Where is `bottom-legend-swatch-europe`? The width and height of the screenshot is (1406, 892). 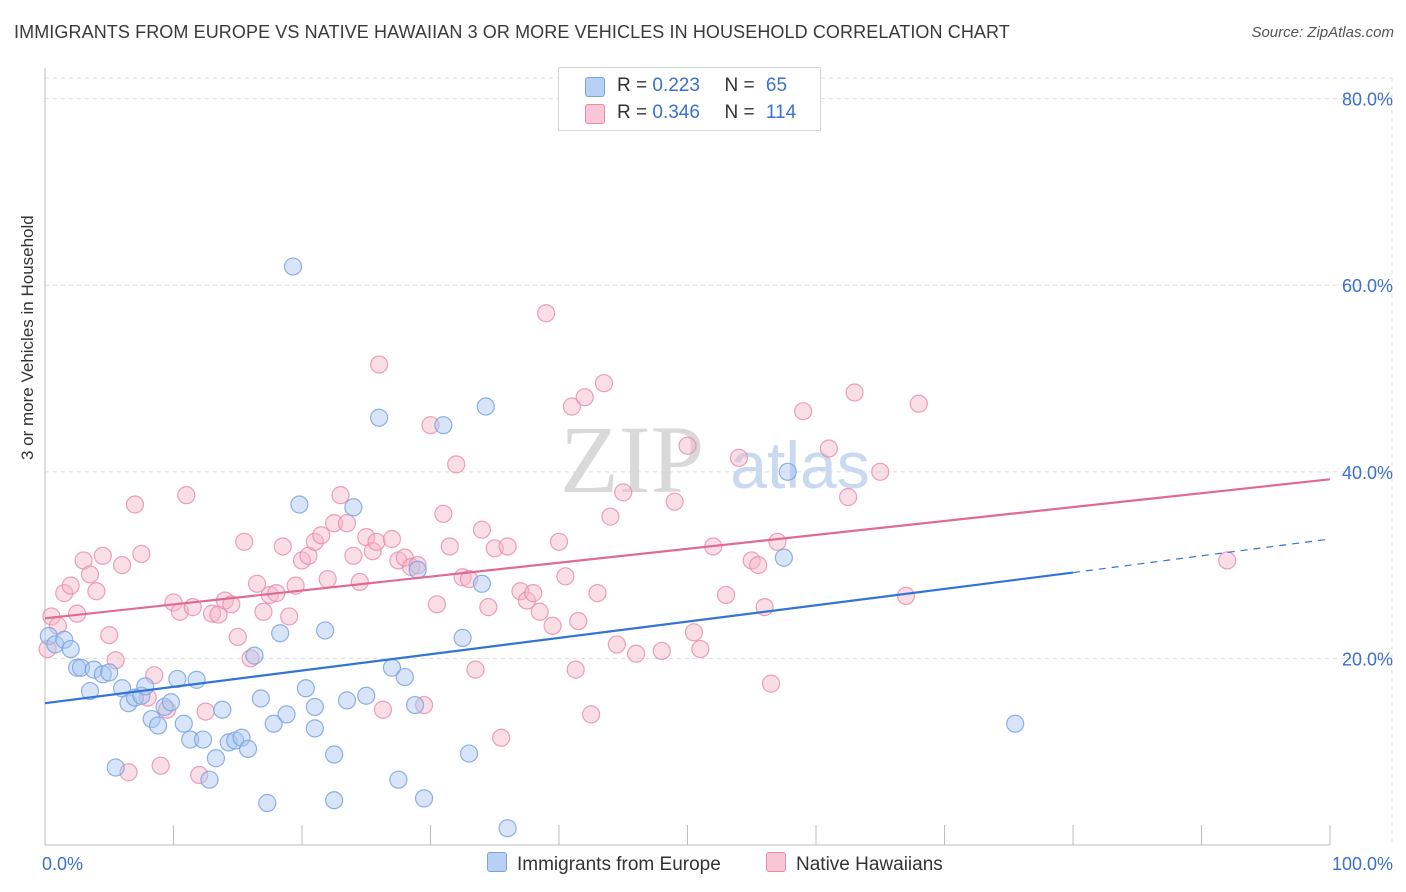 bottom-legend-swatch-europe is located at coordinates (497, 862).